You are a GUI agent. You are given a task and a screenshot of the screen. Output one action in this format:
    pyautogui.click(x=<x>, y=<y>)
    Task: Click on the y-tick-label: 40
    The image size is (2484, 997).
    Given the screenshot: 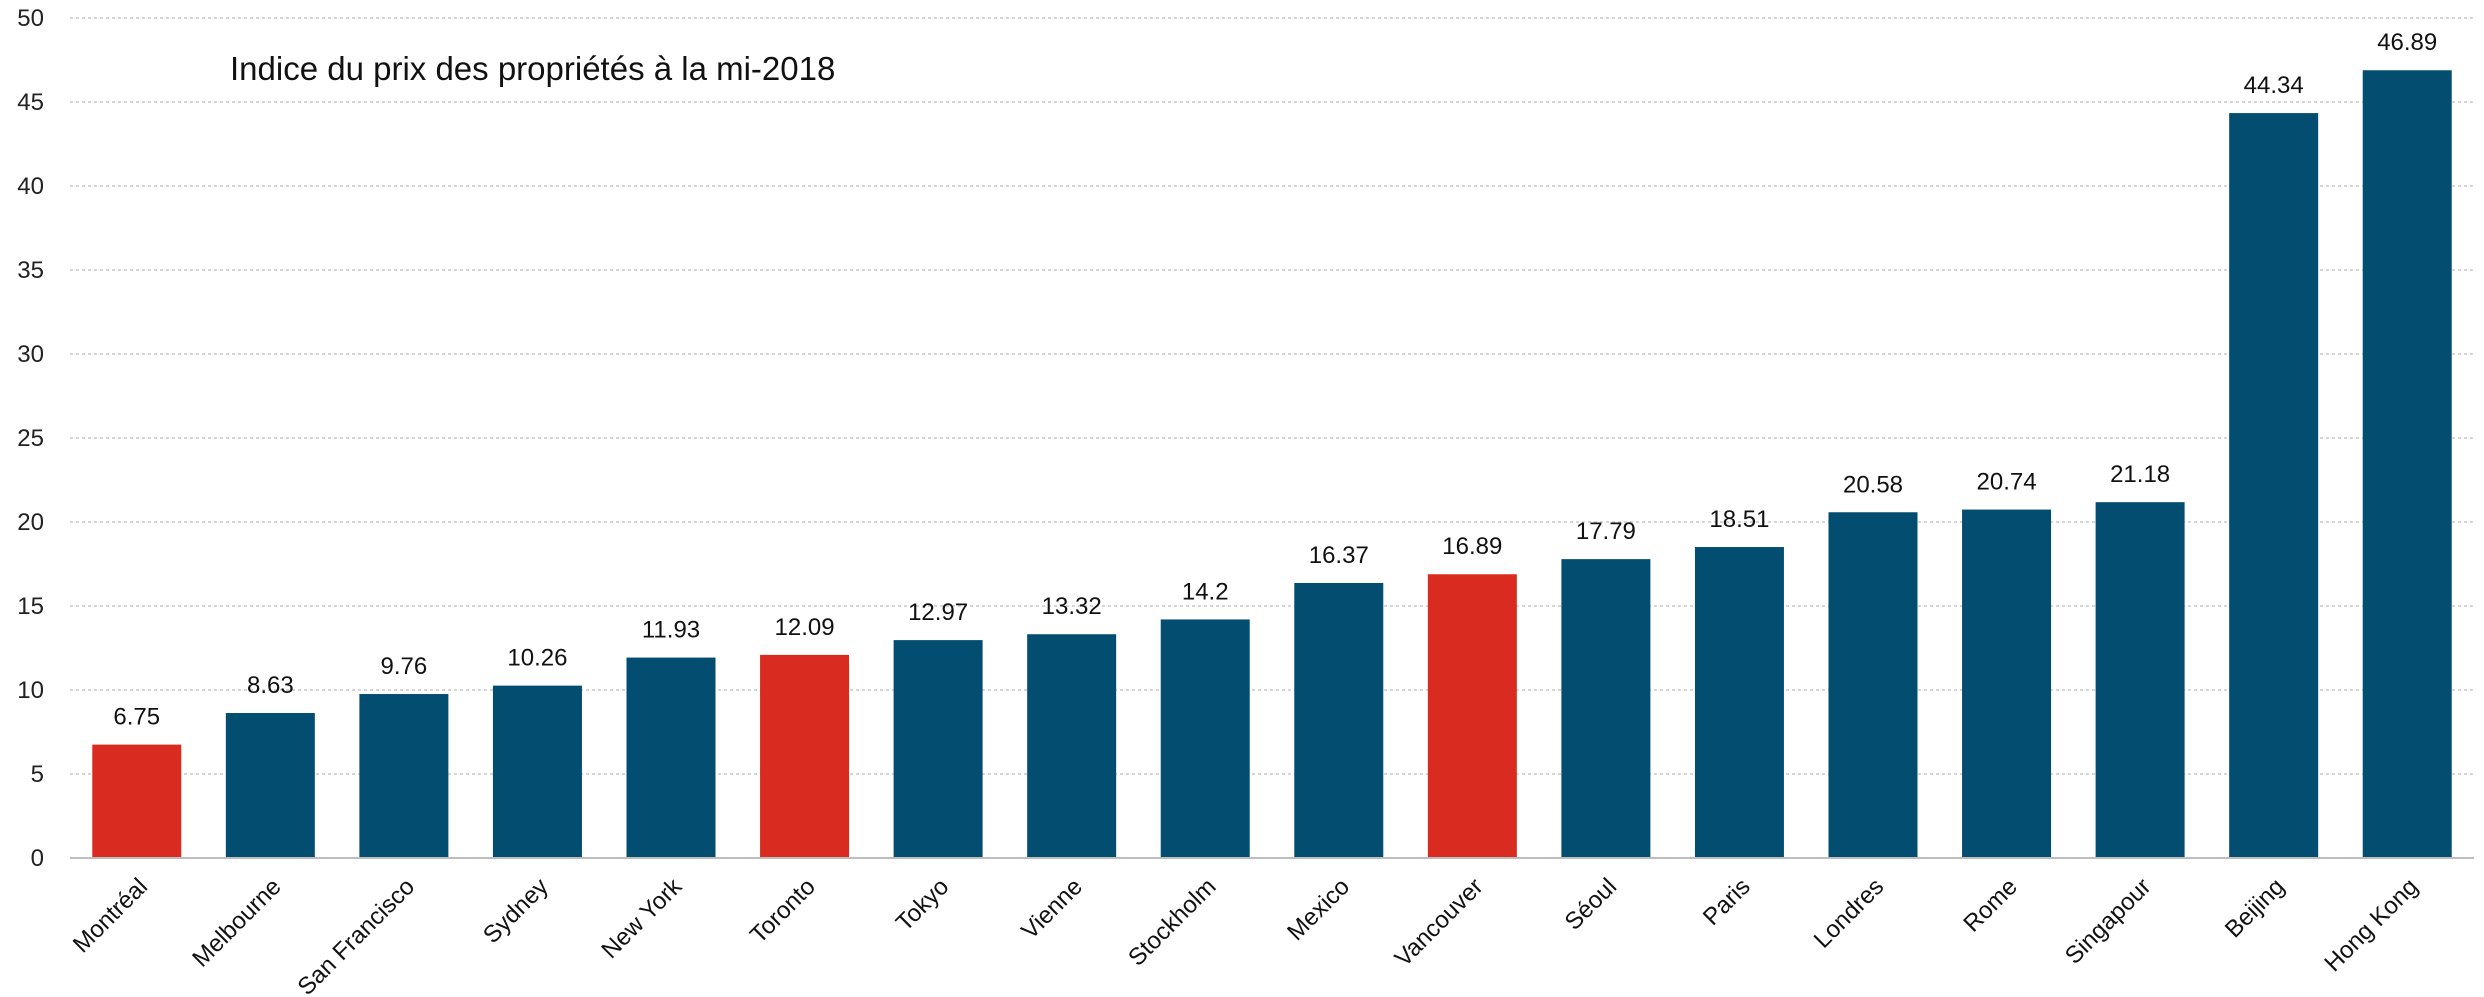 What is the action you would take?
    pyautogui.click(x=30, y=186)
    